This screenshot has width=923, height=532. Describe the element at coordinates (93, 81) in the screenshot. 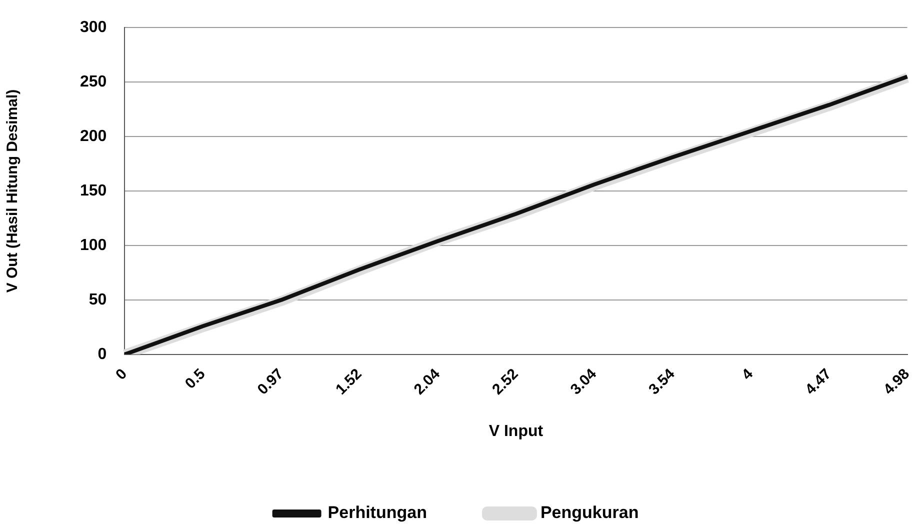

I see `y-tick-label: 250` at that location.